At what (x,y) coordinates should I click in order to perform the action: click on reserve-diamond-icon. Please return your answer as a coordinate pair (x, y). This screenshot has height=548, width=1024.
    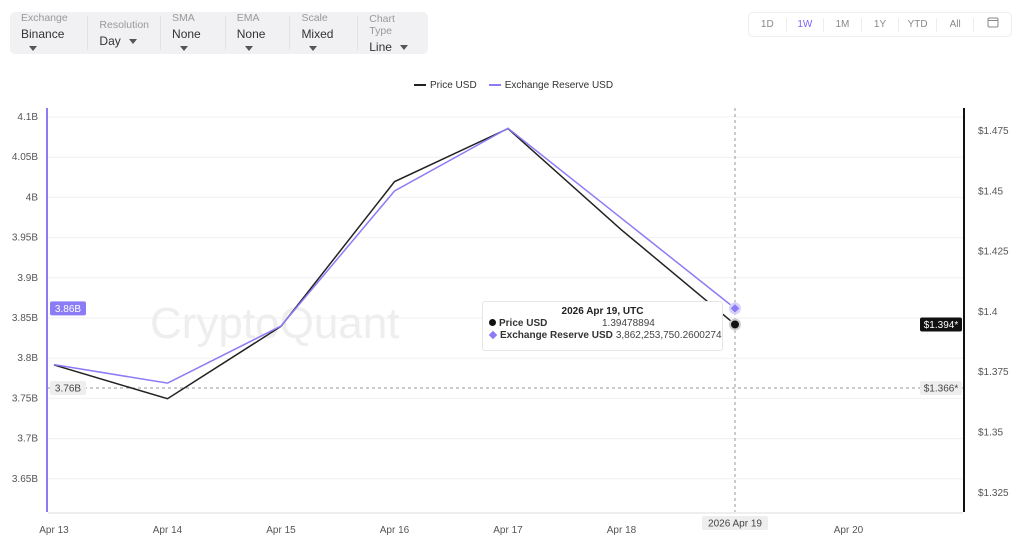
    Looking at the image, I should click on (493, 335).